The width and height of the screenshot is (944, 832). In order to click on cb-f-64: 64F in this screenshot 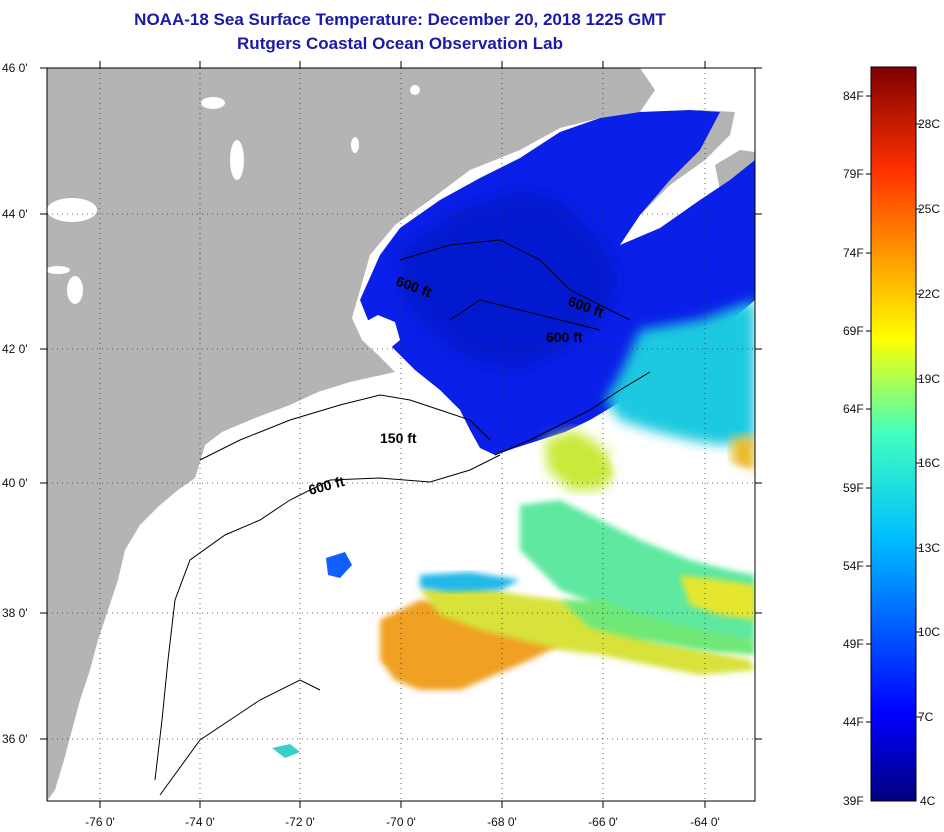, I will do `click(853, 409)`.